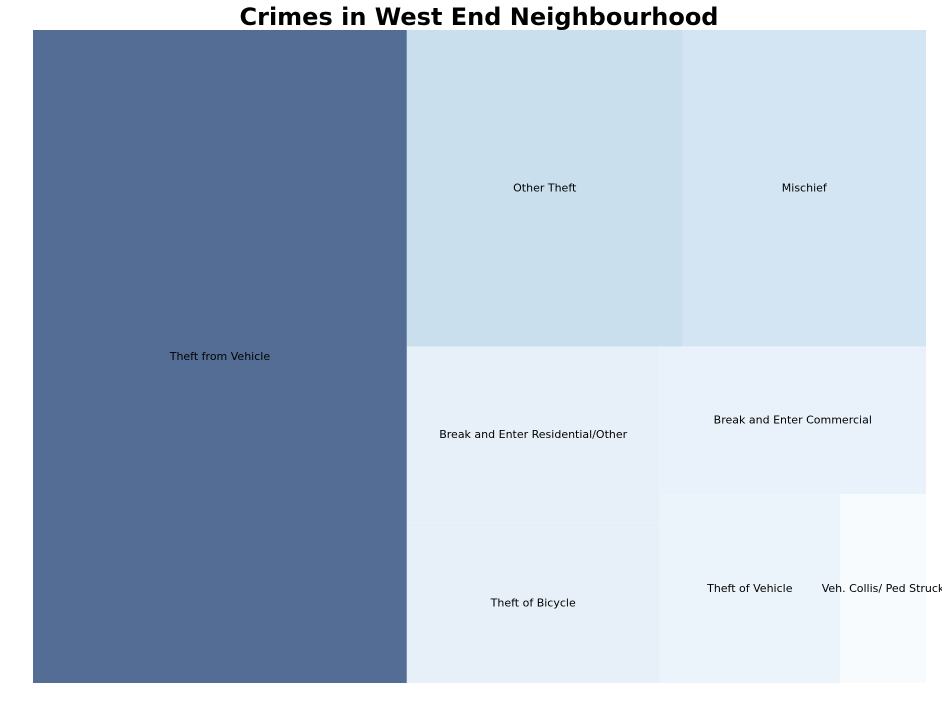 The height and width of the screenshot is (707, 942). I want to click on tile-label-veh-collis-ped-struck: Veh. Collis/ Ped Struck, so click(882, 588).